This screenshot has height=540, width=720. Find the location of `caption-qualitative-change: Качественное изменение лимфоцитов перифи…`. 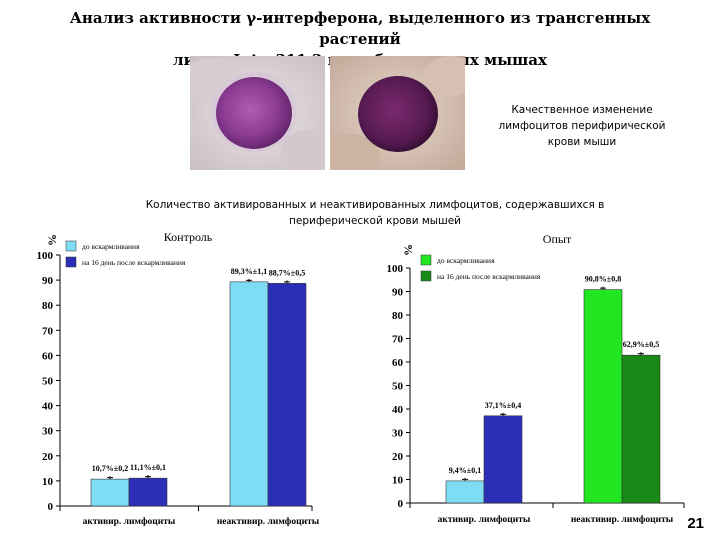

caption-qualitative-change: Качественное изменение лимфоцитов перифи… is located at coordinates (582, 126).